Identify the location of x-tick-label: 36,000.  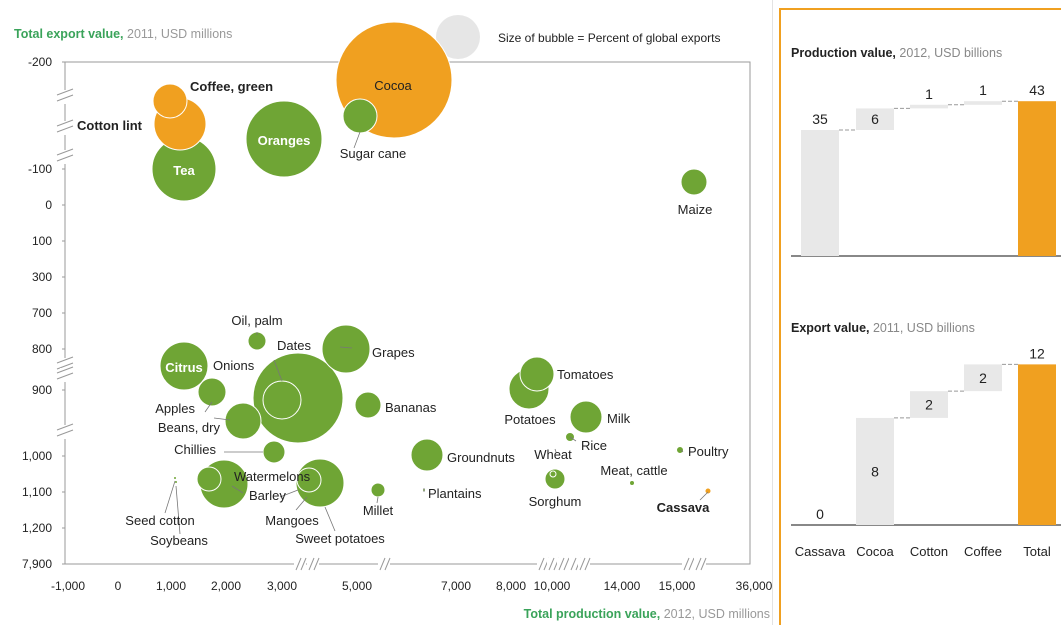
(754, 586).